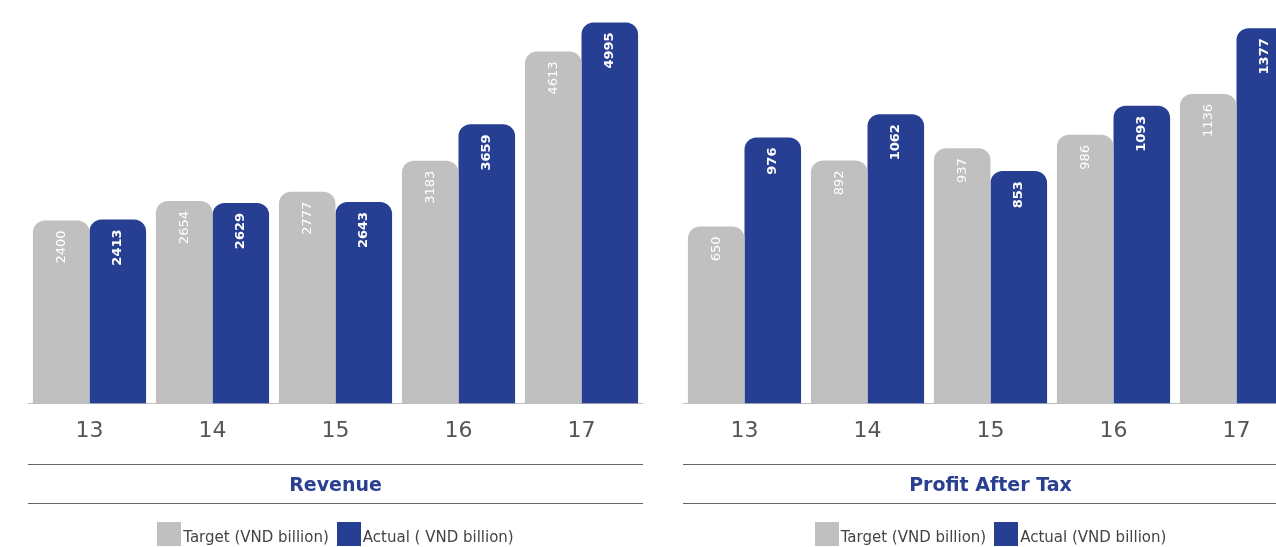  Describe the element at coordinates (335, 484) in the screenshot. I see `text: Revenue` at that location.